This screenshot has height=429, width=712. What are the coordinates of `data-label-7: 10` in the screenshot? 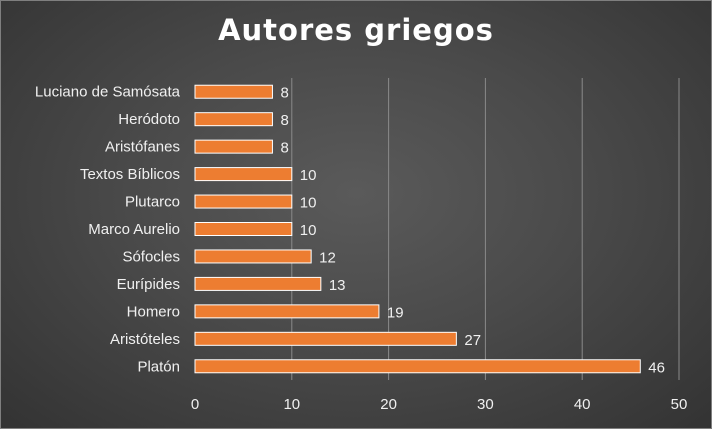 It's located at (308, 175).